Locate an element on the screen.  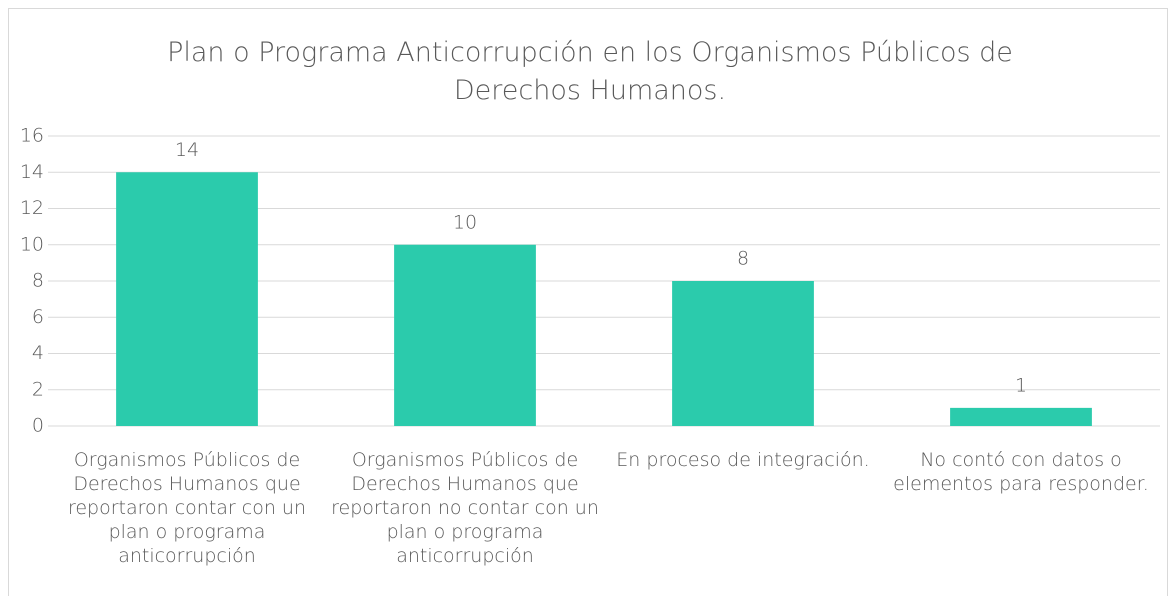
y-tick-label: 2 is located at coordinates (38, 389).